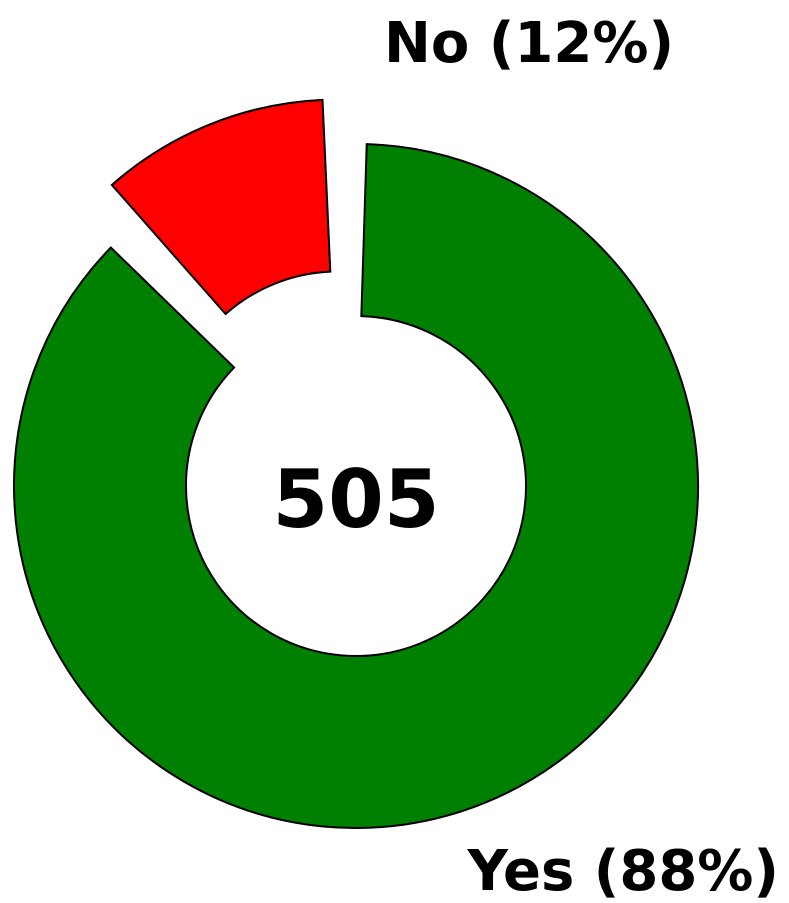 The image size is (789, 903). What do you see at coordinates (221, 207) in the screenshot?
I see `slice-no` at bounding box center [221, 207].